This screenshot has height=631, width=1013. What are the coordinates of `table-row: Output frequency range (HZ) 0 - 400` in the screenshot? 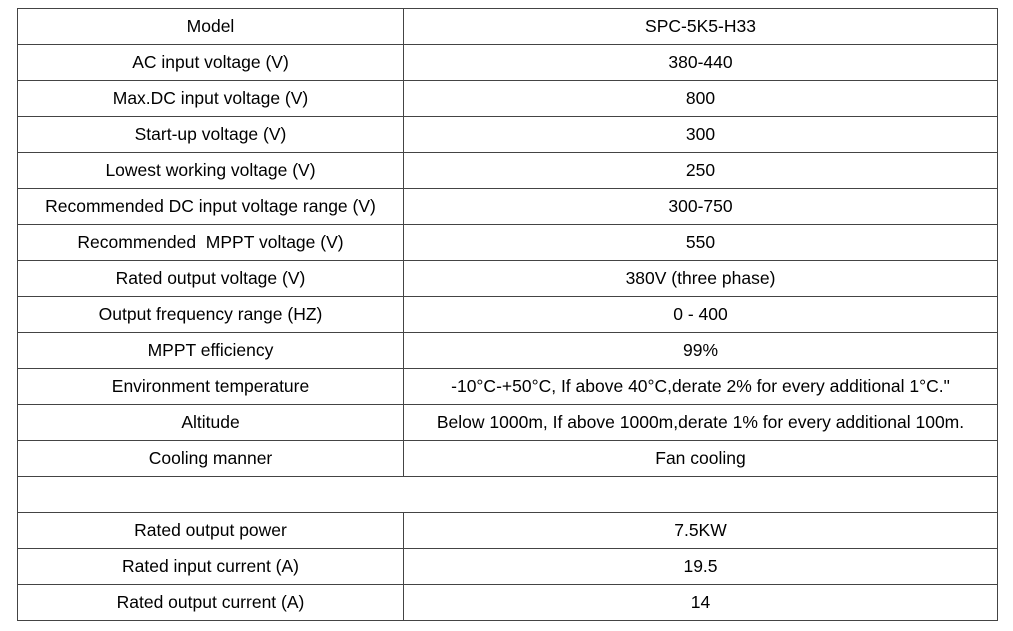 It's located at (507, 314).